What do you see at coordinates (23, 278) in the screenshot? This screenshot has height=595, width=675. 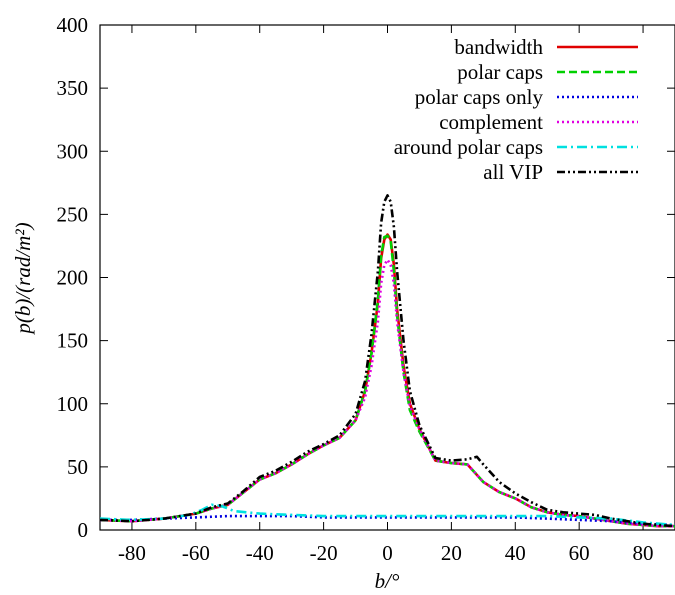 I see `y-axis-label: p(b)/(rad/m²)` at bounding box center [23, 278].